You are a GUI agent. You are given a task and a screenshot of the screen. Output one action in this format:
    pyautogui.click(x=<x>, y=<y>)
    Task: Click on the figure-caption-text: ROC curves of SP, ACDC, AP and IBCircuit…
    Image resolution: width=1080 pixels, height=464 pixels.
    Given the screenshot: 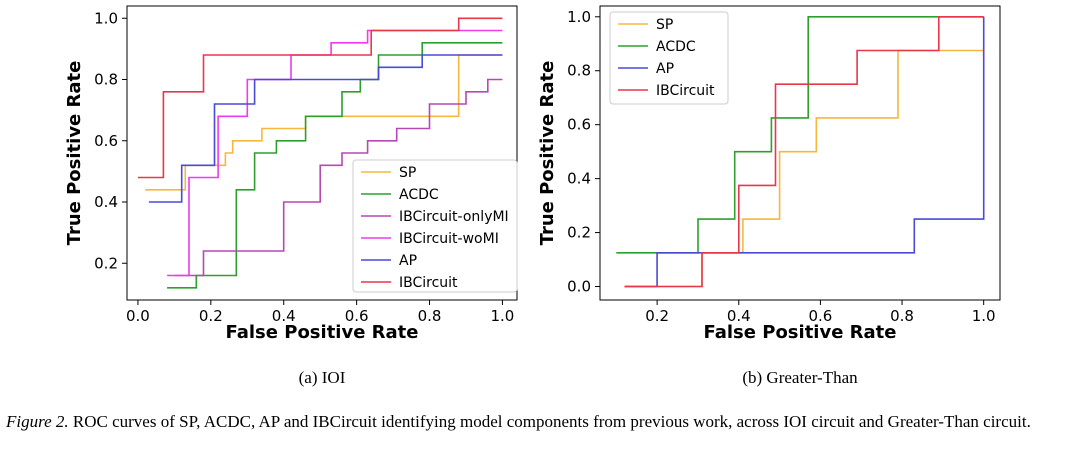 What is the action you would take?
    pyautogui.click(x=551, y=421)
    